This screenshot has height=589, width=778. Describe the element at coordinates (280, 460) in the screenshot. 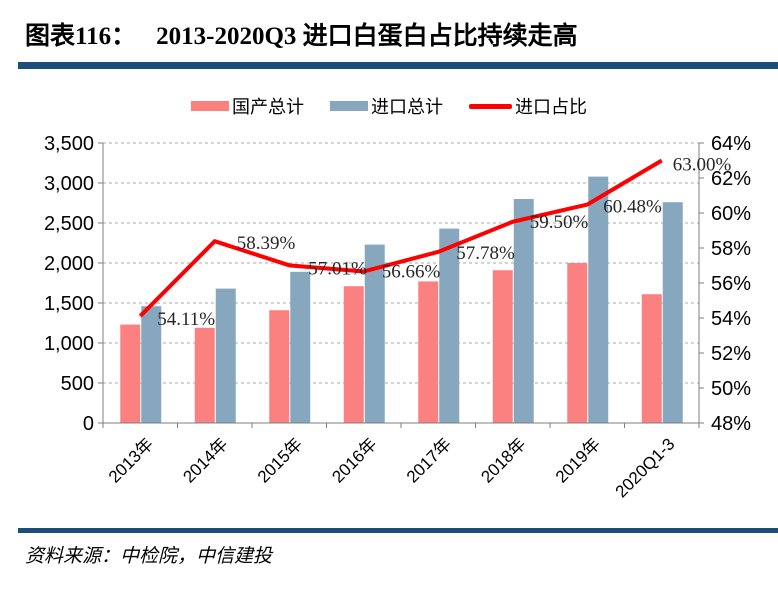

I see `x-category-label: 2015年` at that location.